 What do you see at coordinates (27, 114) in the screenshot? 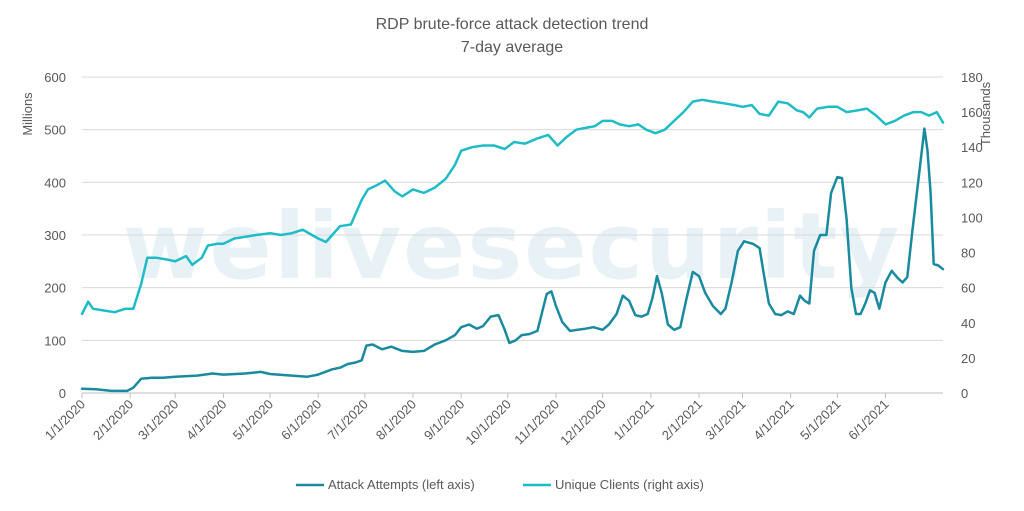
I see `y-axis-left-title: Millions` at bounding box center [27, 114].